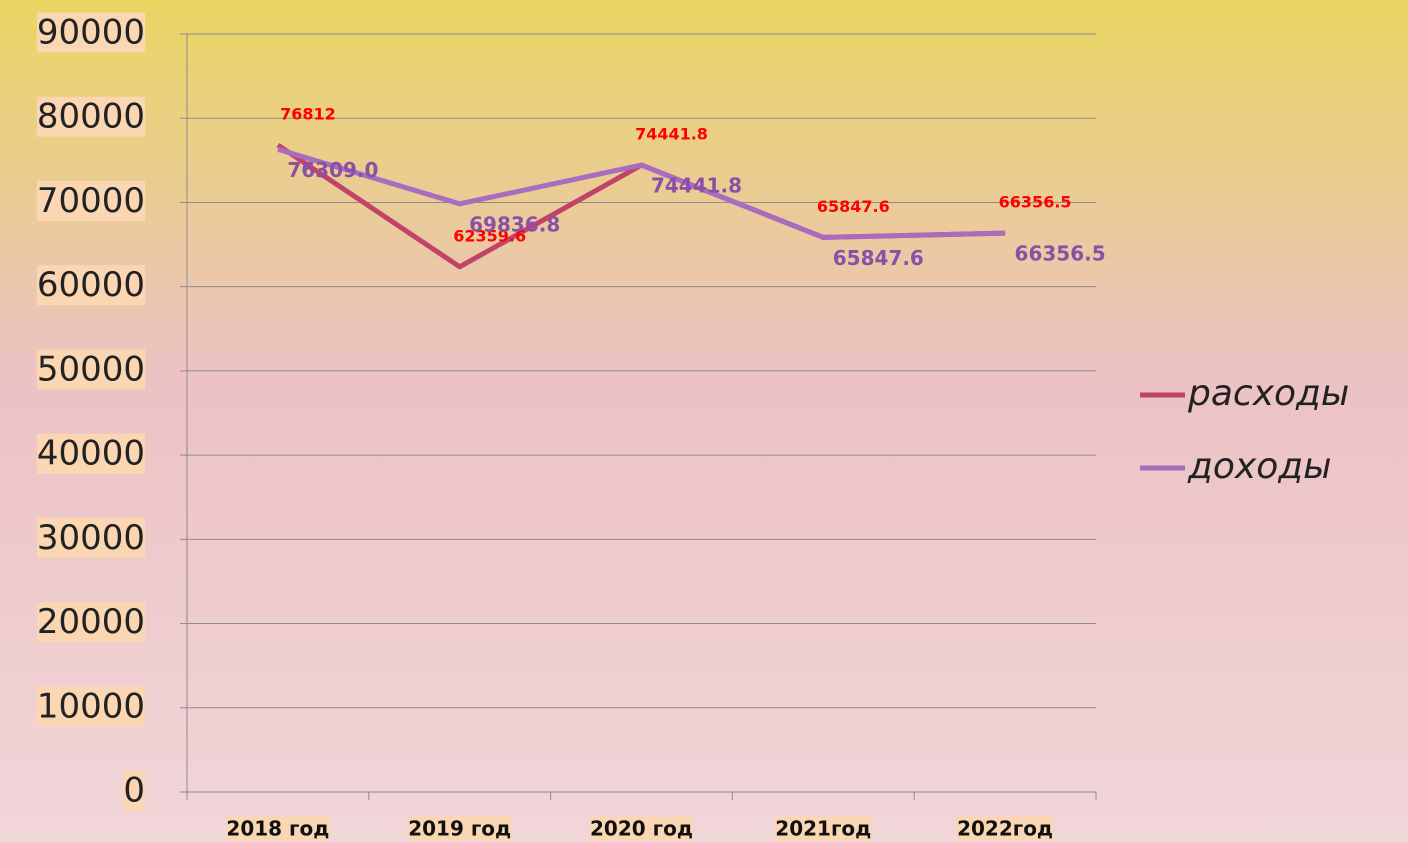  Describe the element at coordinates (1268, 393) in the screenshot. I see `legend-label: расходы` at that location.